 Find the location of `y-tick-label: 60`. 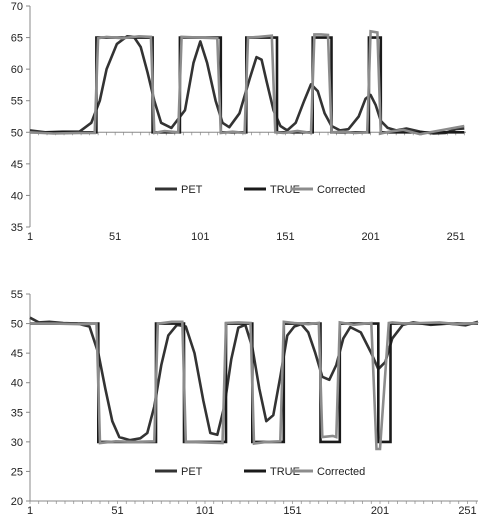

y-tick-label: 60 is located at coordinates (17, 70).